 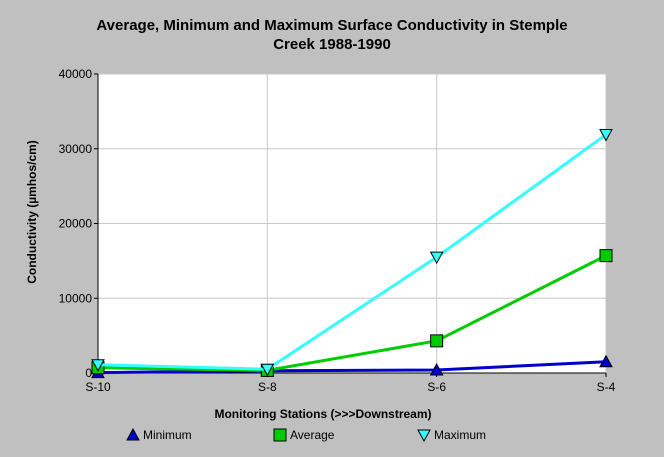 I want to click on x-tick-label: S-8, so click(x=267, y=387).